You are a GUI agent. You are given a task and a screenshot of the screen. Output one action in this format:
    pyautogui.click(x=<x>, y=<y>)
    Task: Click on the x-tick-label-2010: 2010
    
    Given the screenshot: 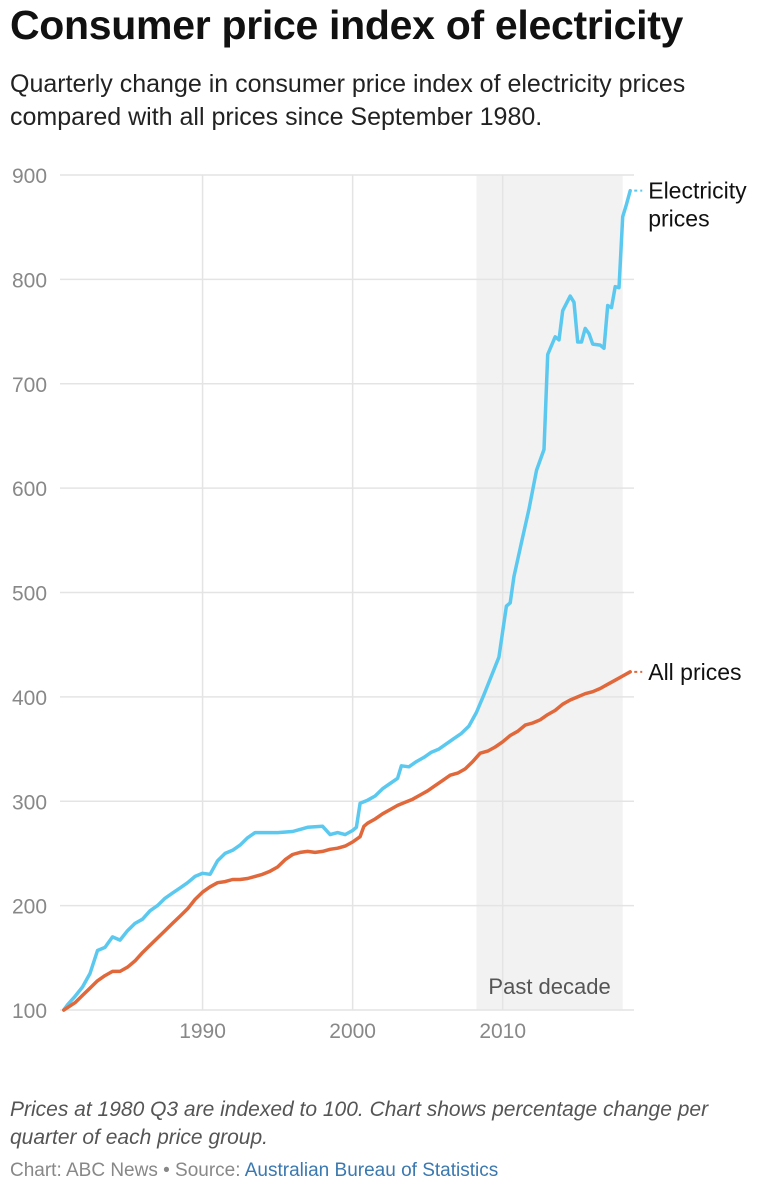 What is the action you would take?
    pyautogui.click(x=502, y=1031)
    